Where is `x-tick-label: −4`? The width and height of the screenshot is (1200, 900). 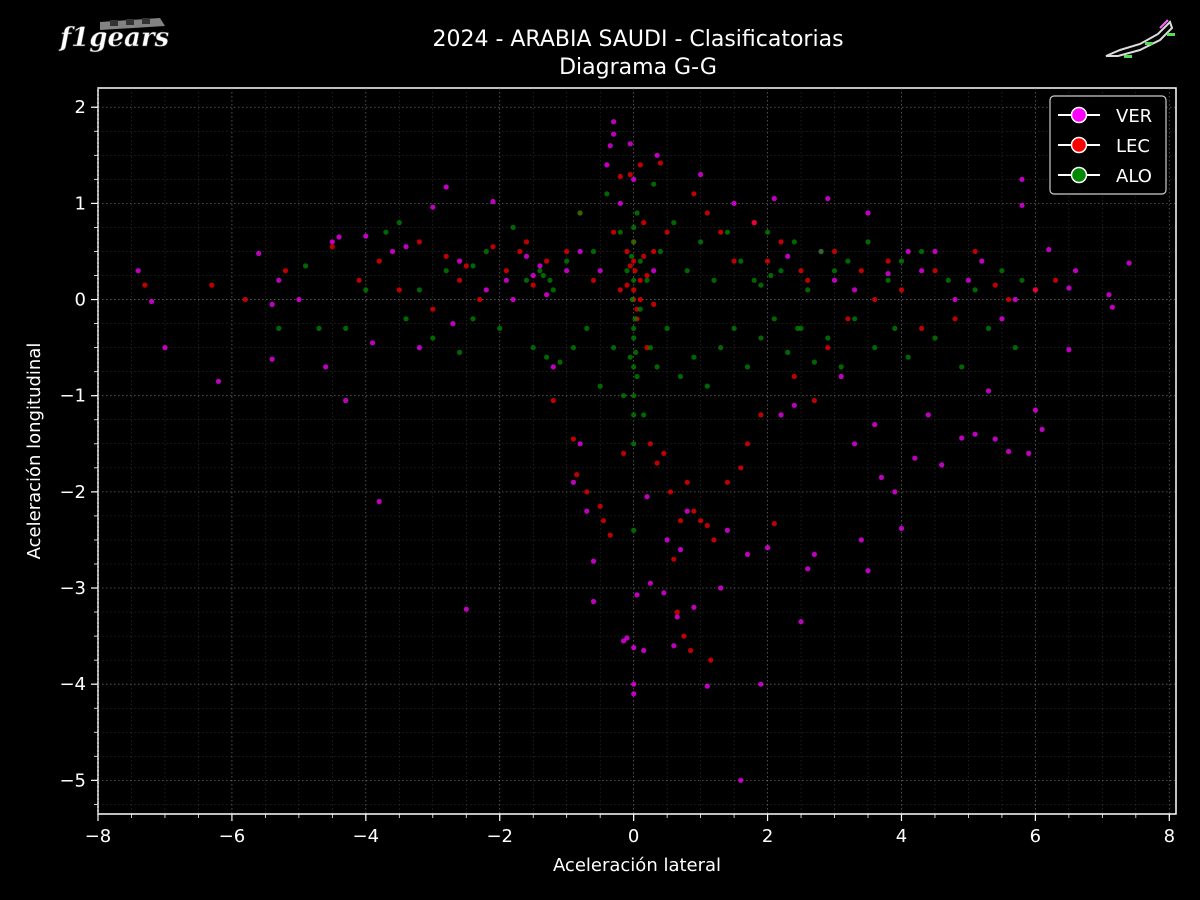
x-tick-label: −4 is located at coordinates (366, 836).